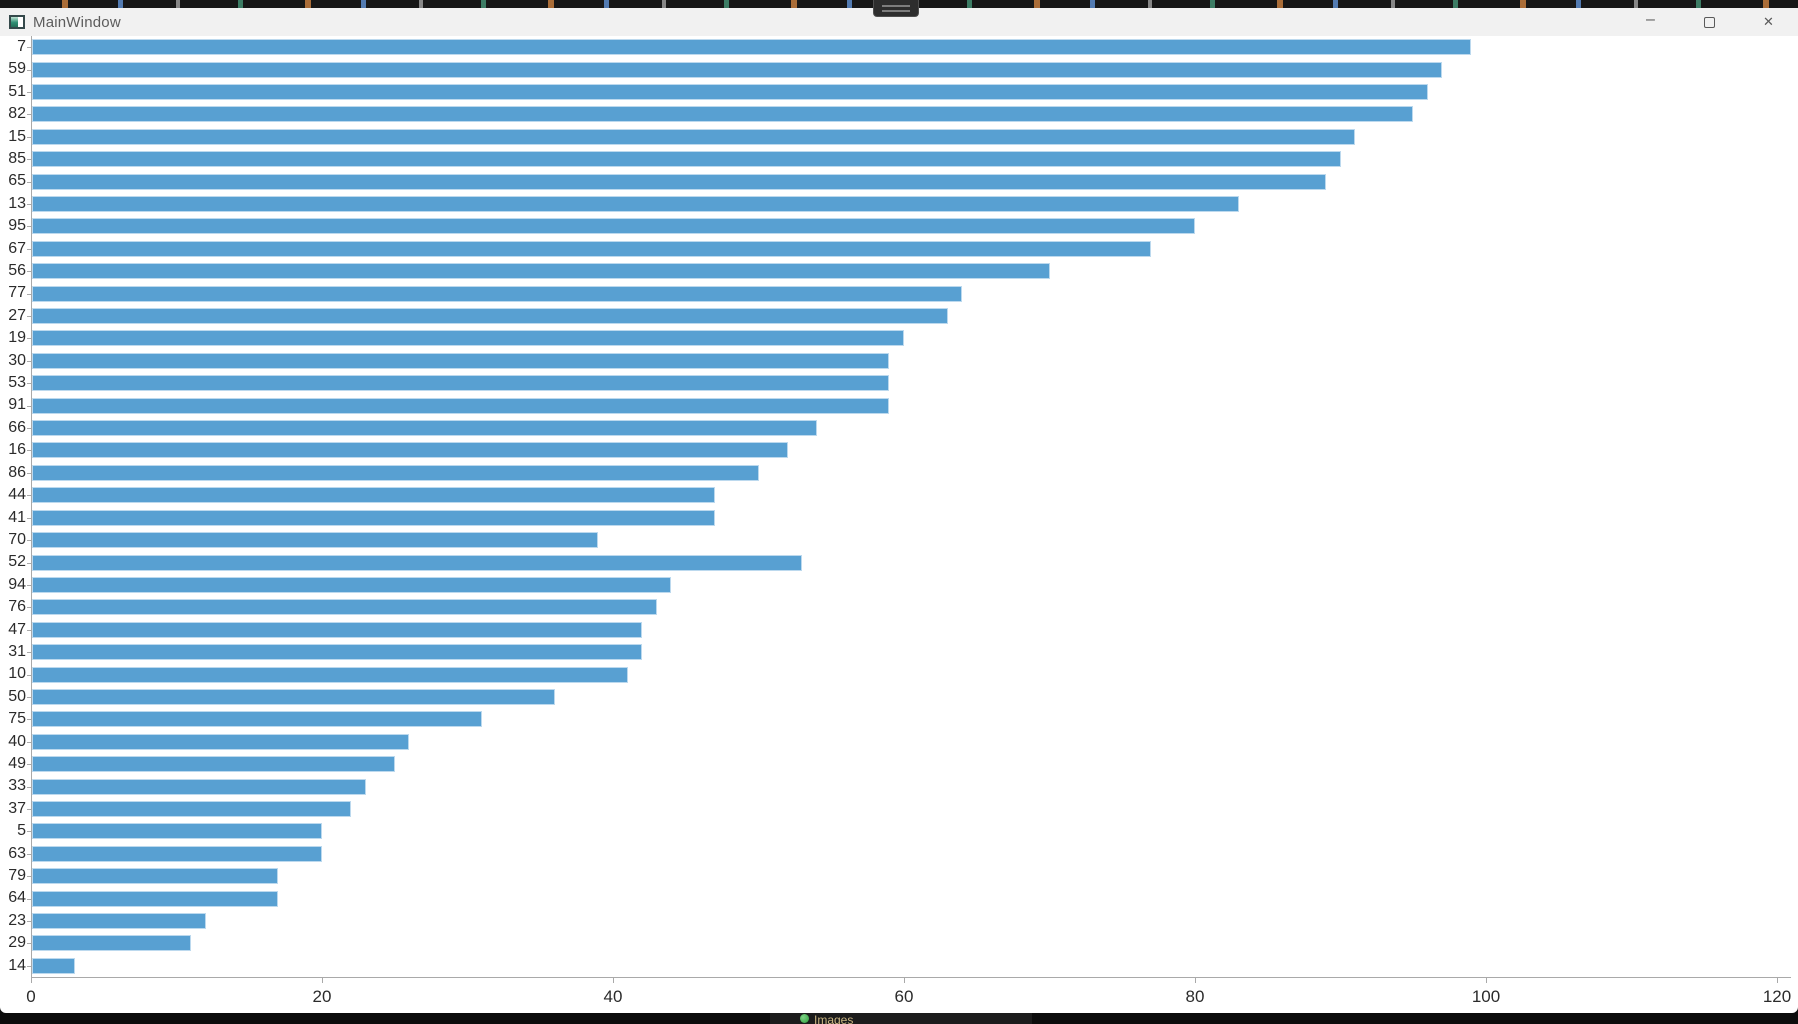 The width and height of the screenshot is (1798, 1024). I want to click on close-button: ✕, so click(1768, 21).